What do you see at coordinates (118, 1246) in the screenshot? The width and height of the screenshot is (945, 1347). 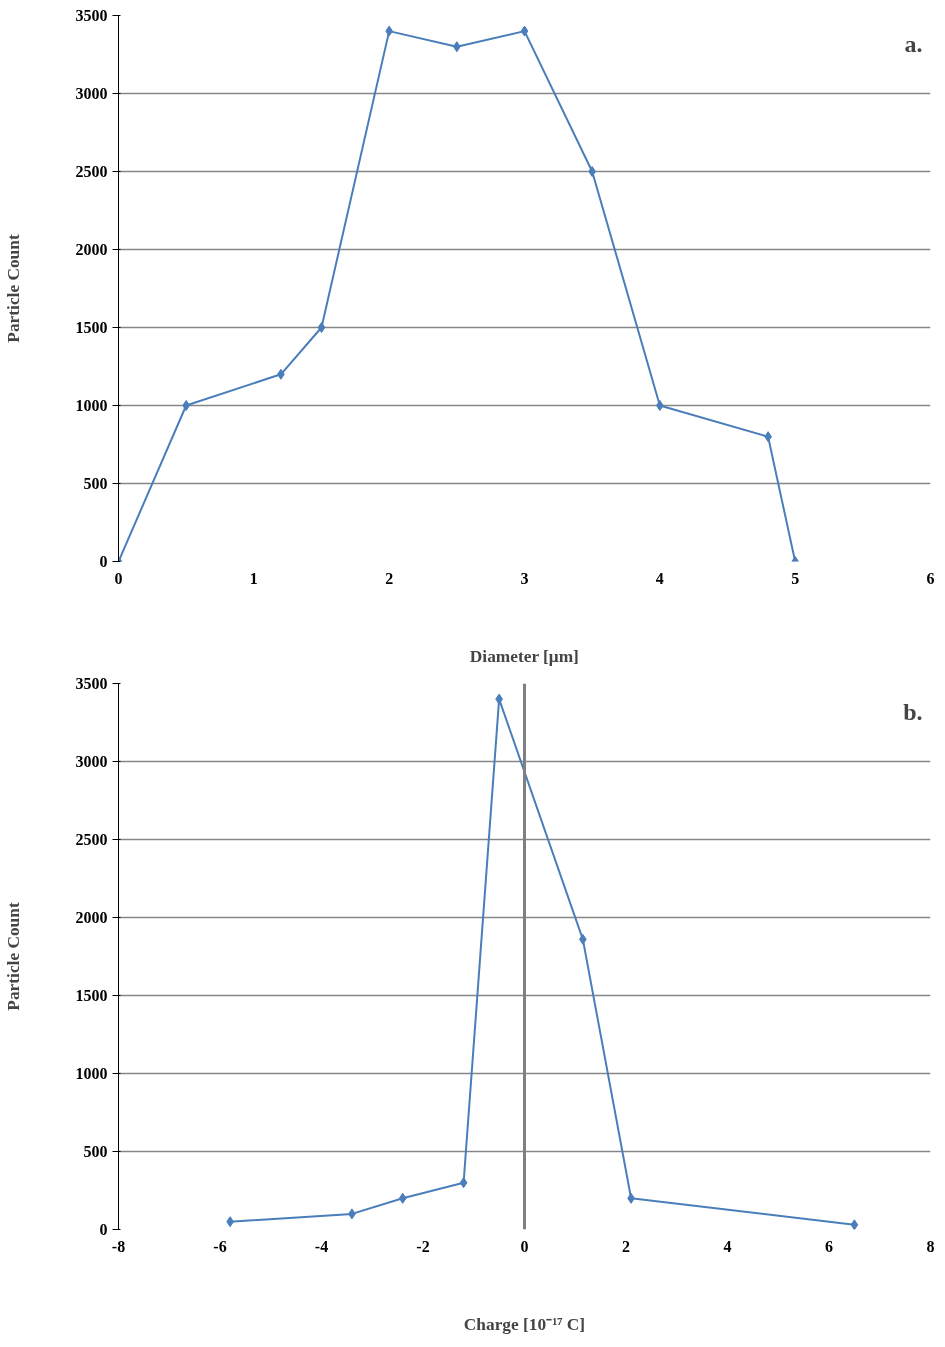 I see `x-tick-label: -8` at bounding box center [118, 1246].